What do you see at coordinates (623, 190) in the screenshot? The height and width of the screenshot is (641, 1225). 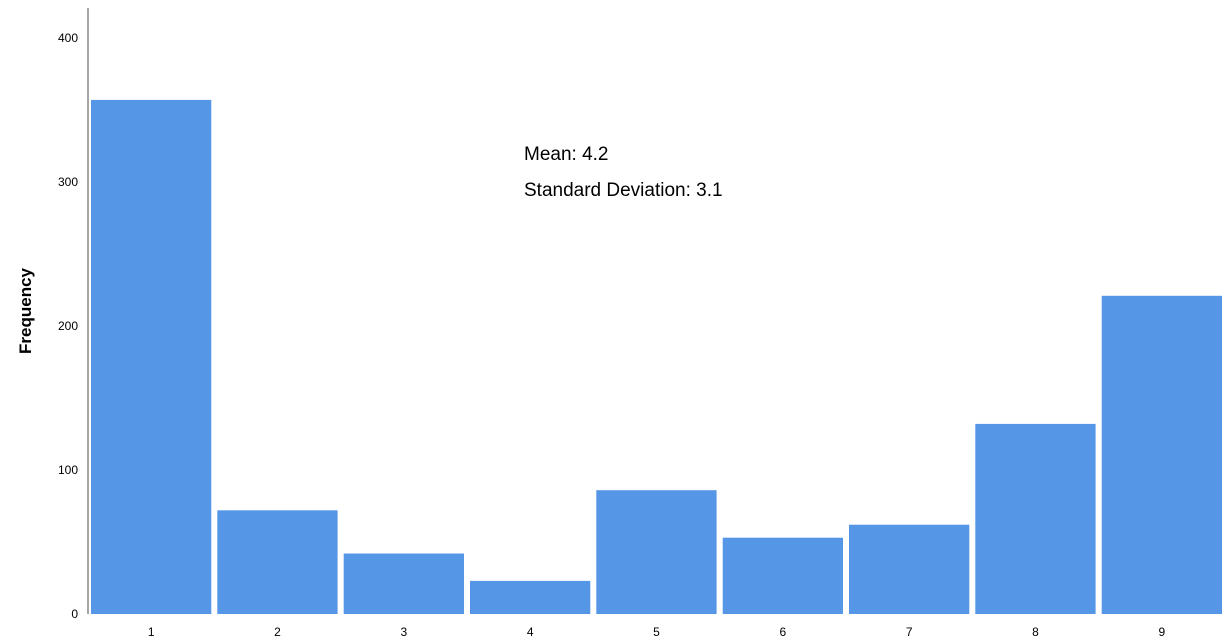 I see `std-annotation: Standard Deviation: 3.1` at bounding box center [623, 190].